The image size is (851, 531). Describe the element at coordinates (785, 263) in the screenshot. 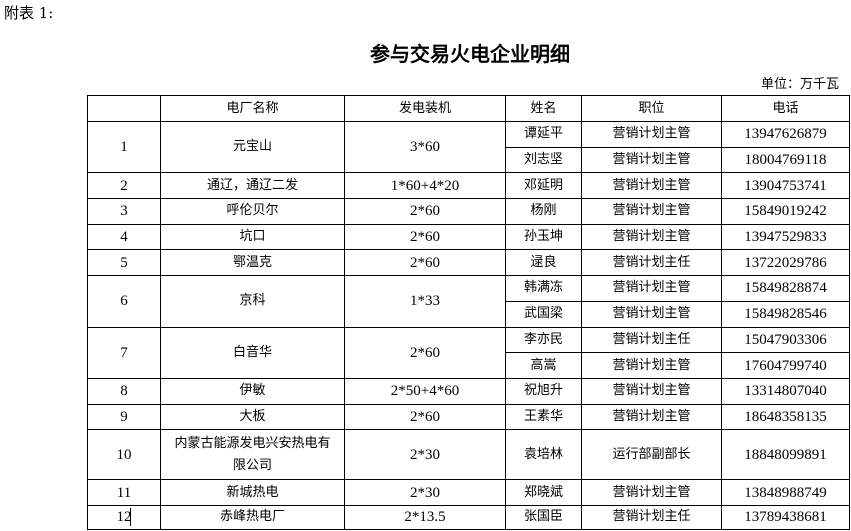

I see `contact-phone: 13722029786` at that location.